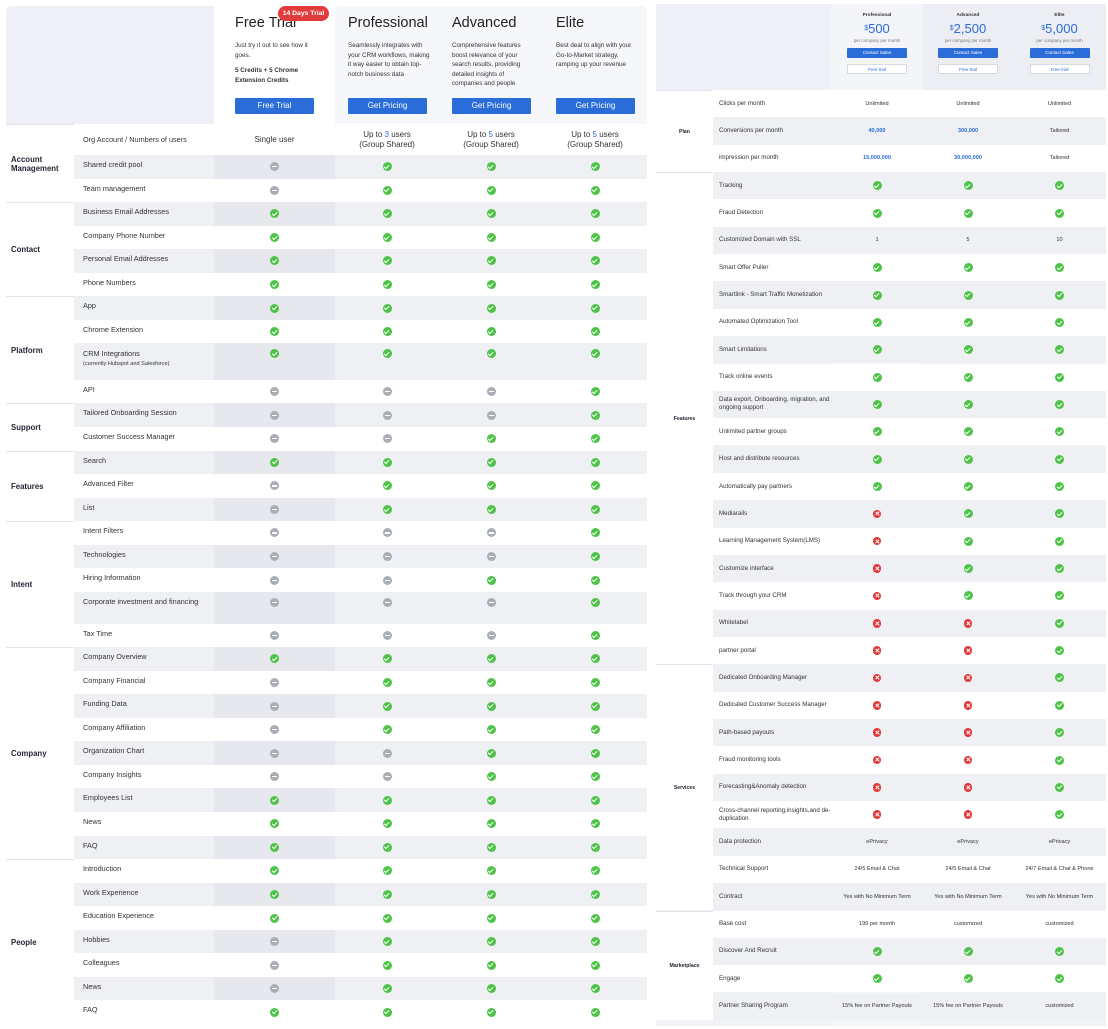  What do you see at coordinates (1059, 240) in the screenshot?
I see `cell-value: 10` at bounding box center [1059, 240].